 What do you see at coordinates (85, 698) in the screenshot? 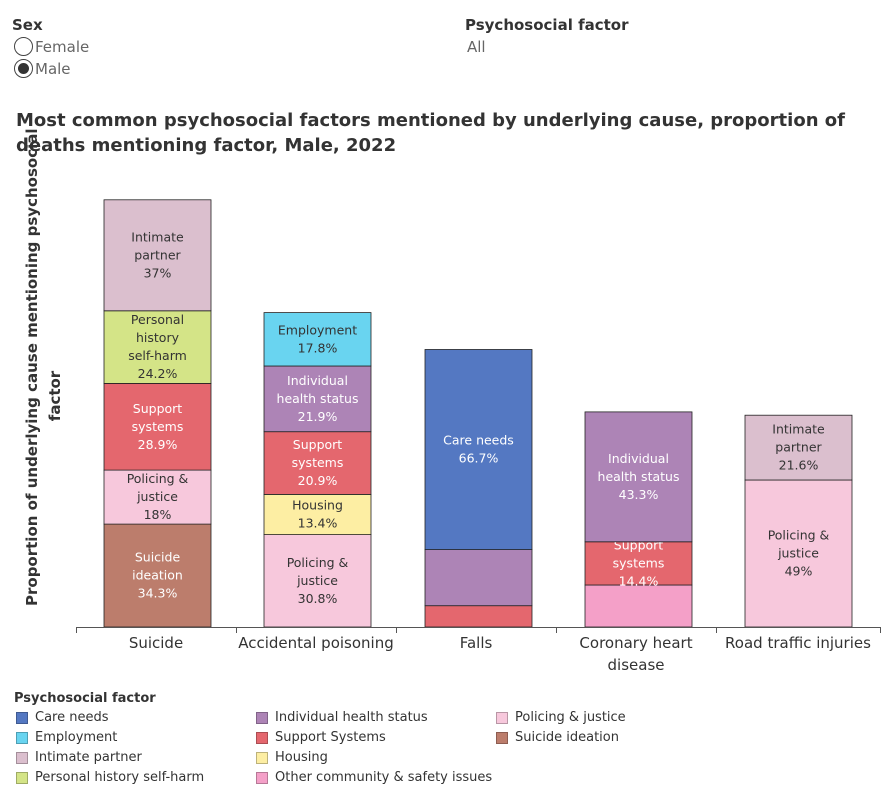
I see `legend-title: Psychosocial factor` at bounding box center [85, 698].